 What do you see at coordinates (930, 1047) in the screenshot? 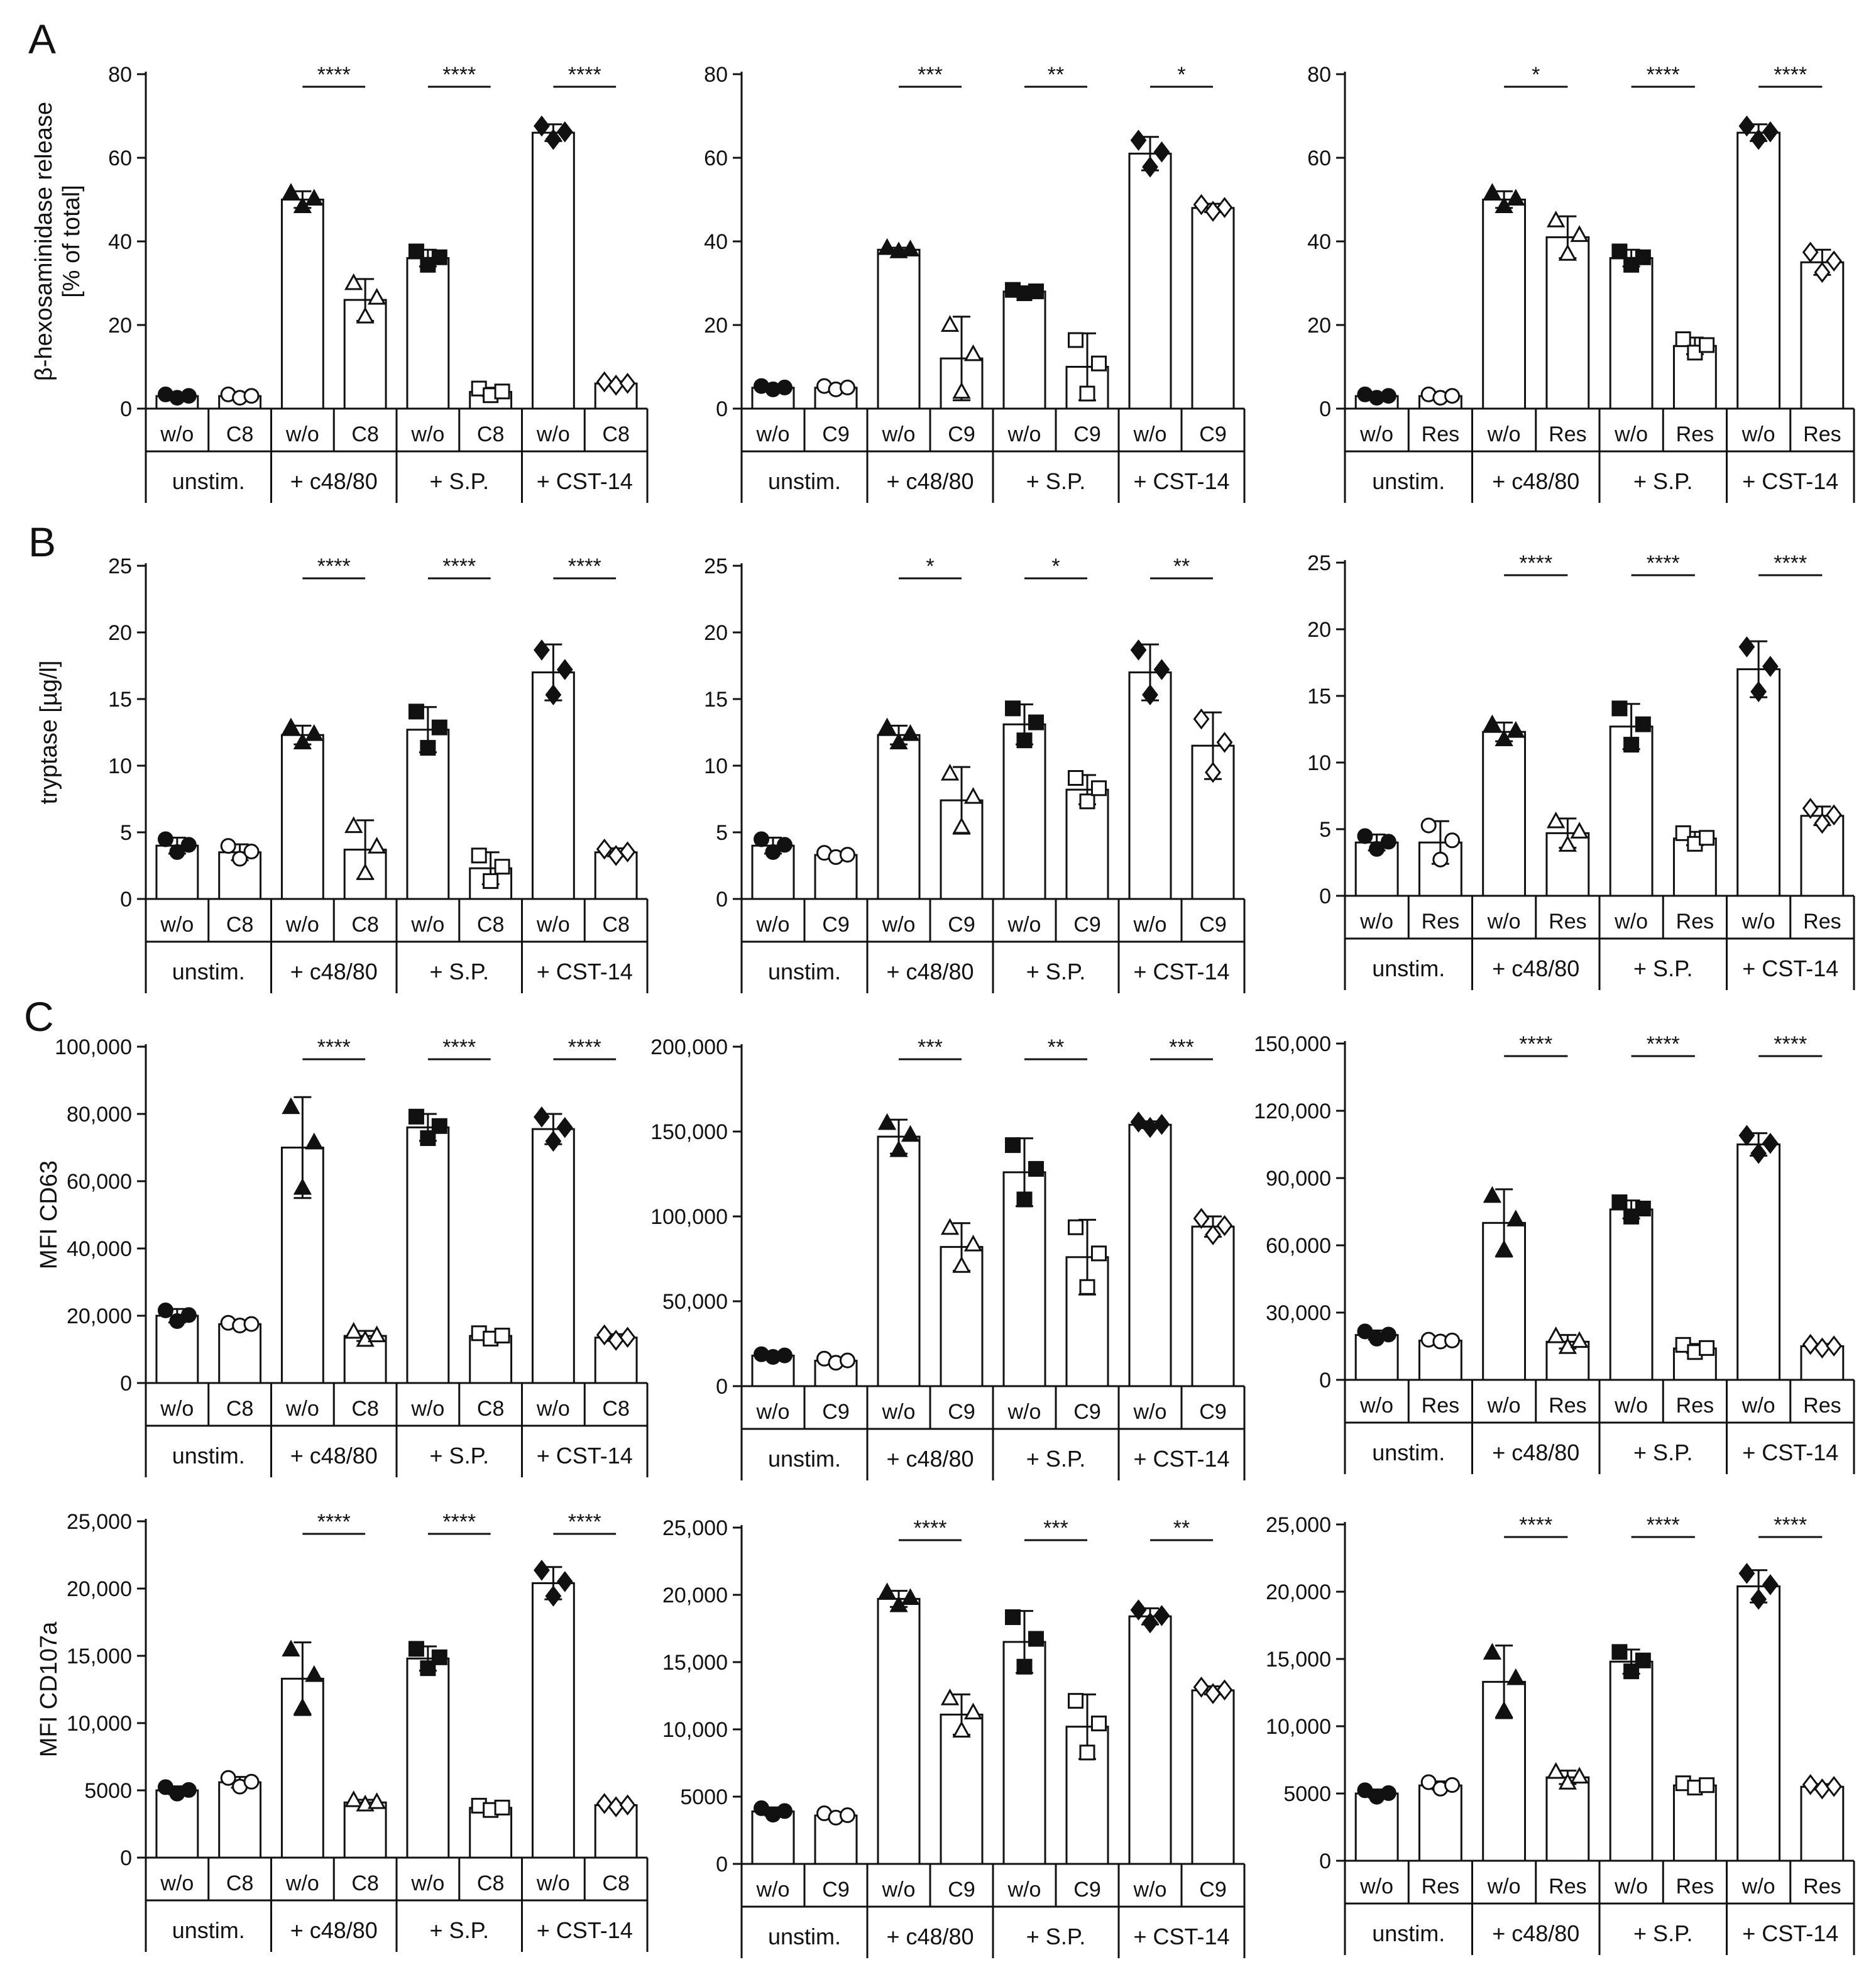
I see `significance-label: ***` at bounding box center [930, 1047].